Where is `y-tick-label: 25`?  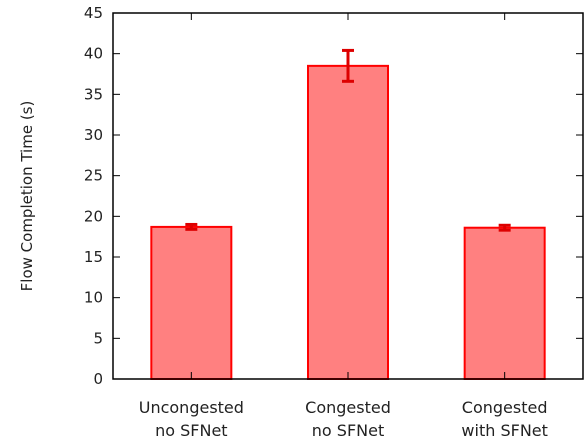
y-tick-label: 25 is located at coordinates (93, 176).